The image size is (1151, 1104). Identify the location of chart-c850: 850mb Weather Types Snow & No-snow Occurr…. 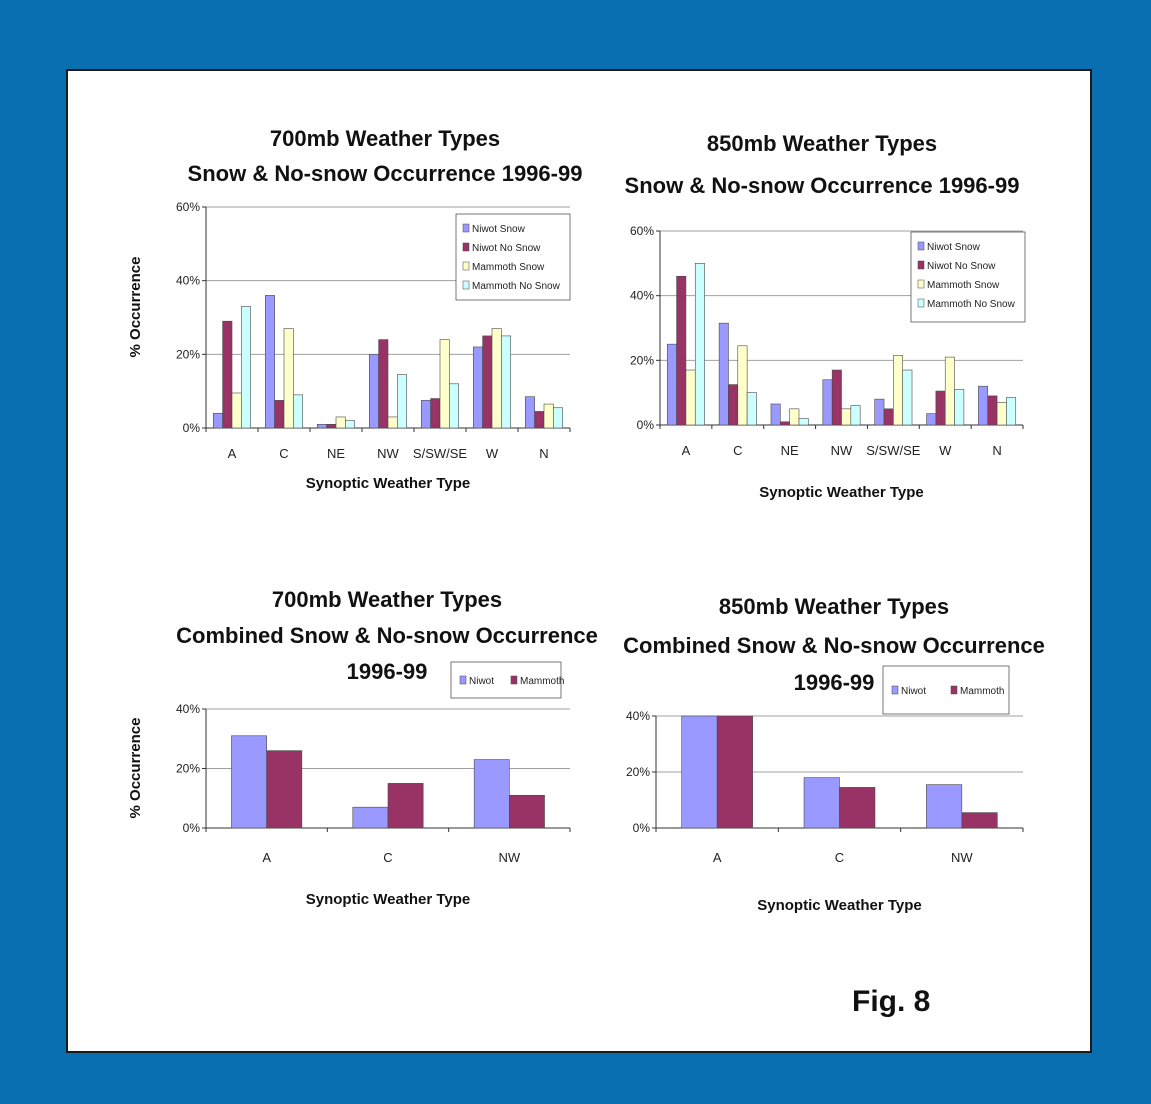
(825, 316).